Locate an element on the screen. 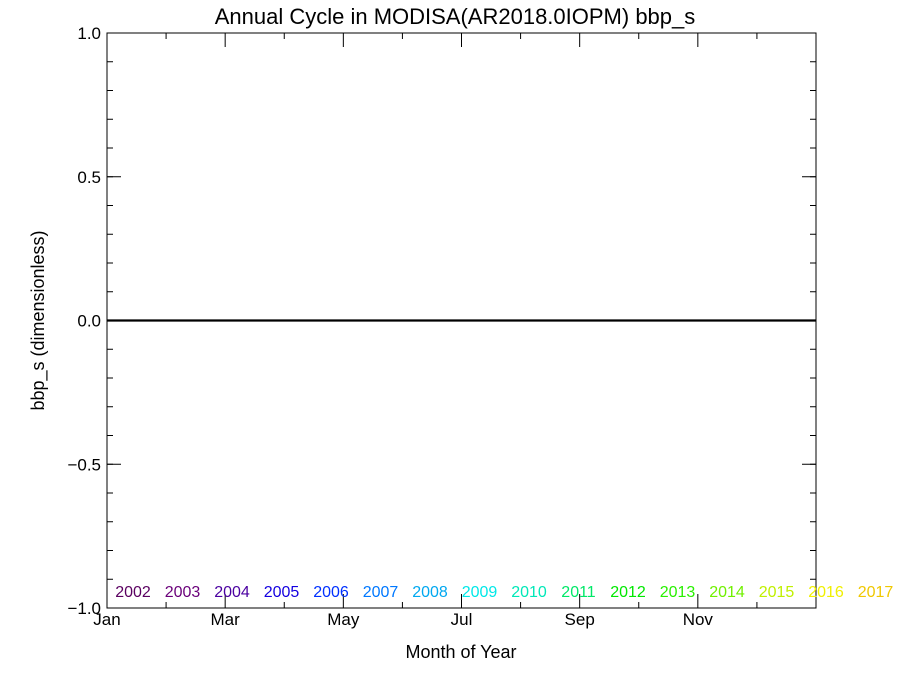 The width and height of the screenshot is (900, 675). x-tick-label: May is located at coordinates (343, 619).